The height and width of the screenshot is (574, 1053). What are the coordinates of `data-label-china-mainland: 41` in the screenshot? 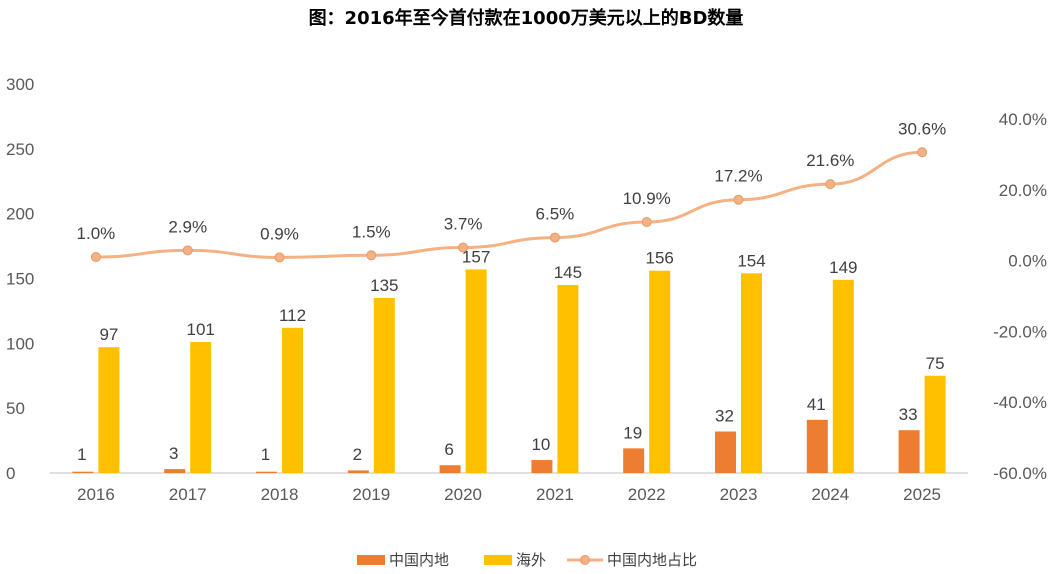 It's located at (816, 404).